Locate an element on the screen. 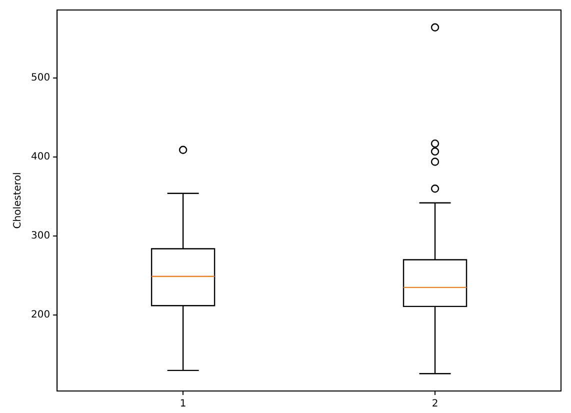 The width and height of the screenshot is (571, 413). y-tick-label: 400 is located at coordinates (40, 157).